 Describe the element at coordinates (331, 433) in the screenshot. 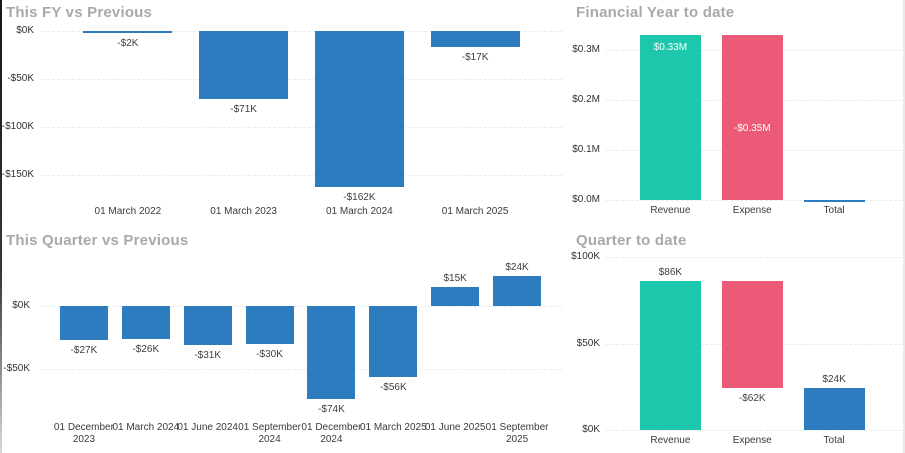

I see `x-axis-category-label: 01 December 2024` at that location.